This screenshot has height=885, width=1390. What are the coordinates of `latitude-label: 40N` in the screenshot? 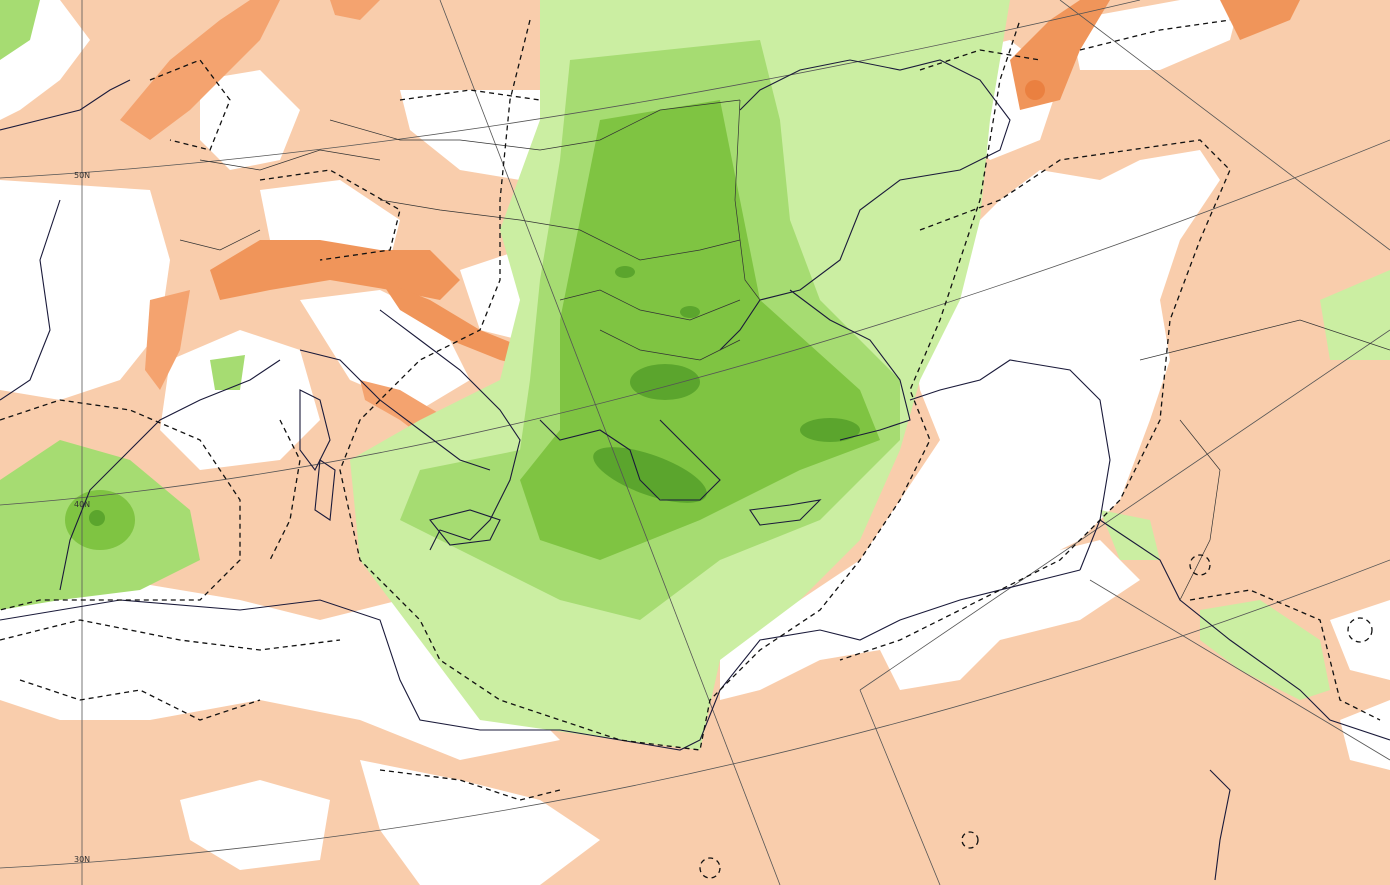 It's located at (82, 504).